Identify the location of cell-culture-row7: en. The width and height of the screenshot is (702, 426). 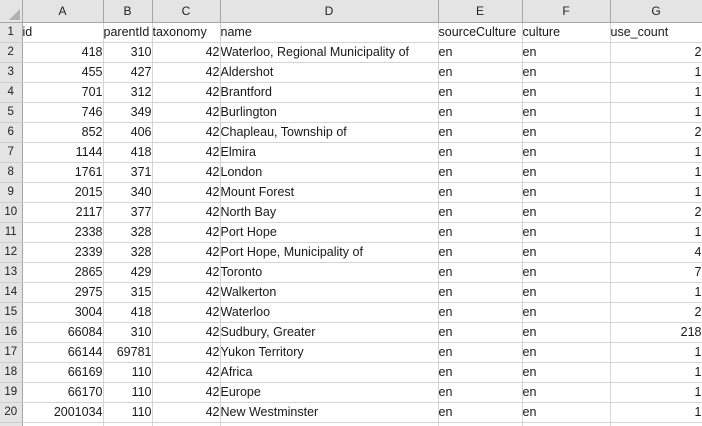
(566, 152).